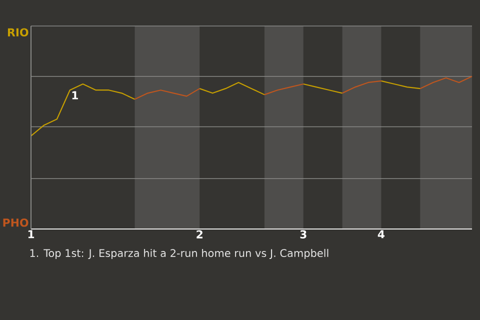  Describe the element at coordinates (381, 234) in the screenshot. I see `x-tick-label: 4` at that location.